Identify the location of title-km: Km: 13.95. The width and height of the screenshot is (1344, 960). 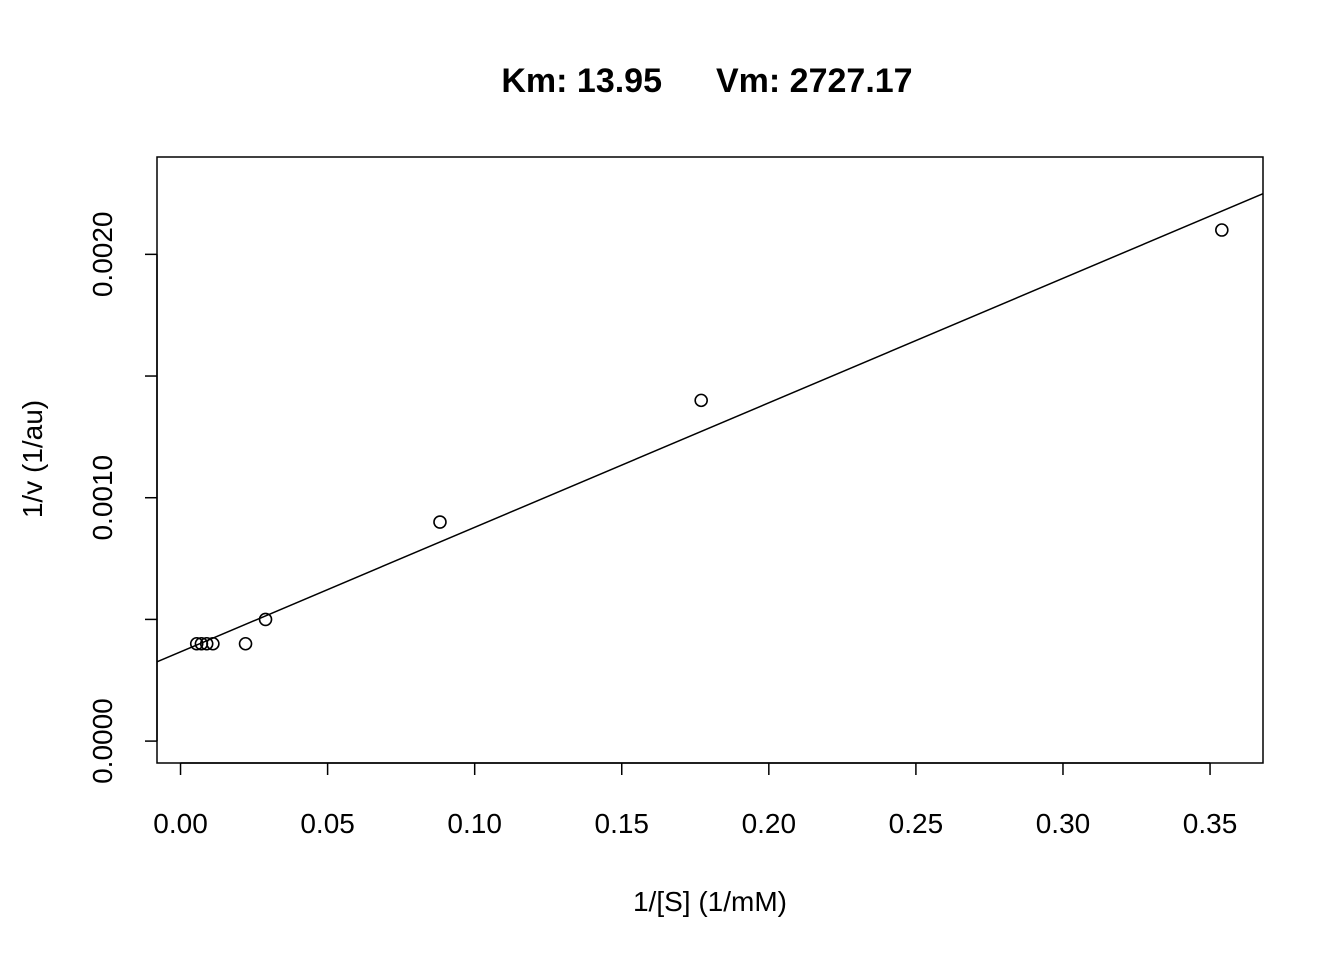
(581, 81).